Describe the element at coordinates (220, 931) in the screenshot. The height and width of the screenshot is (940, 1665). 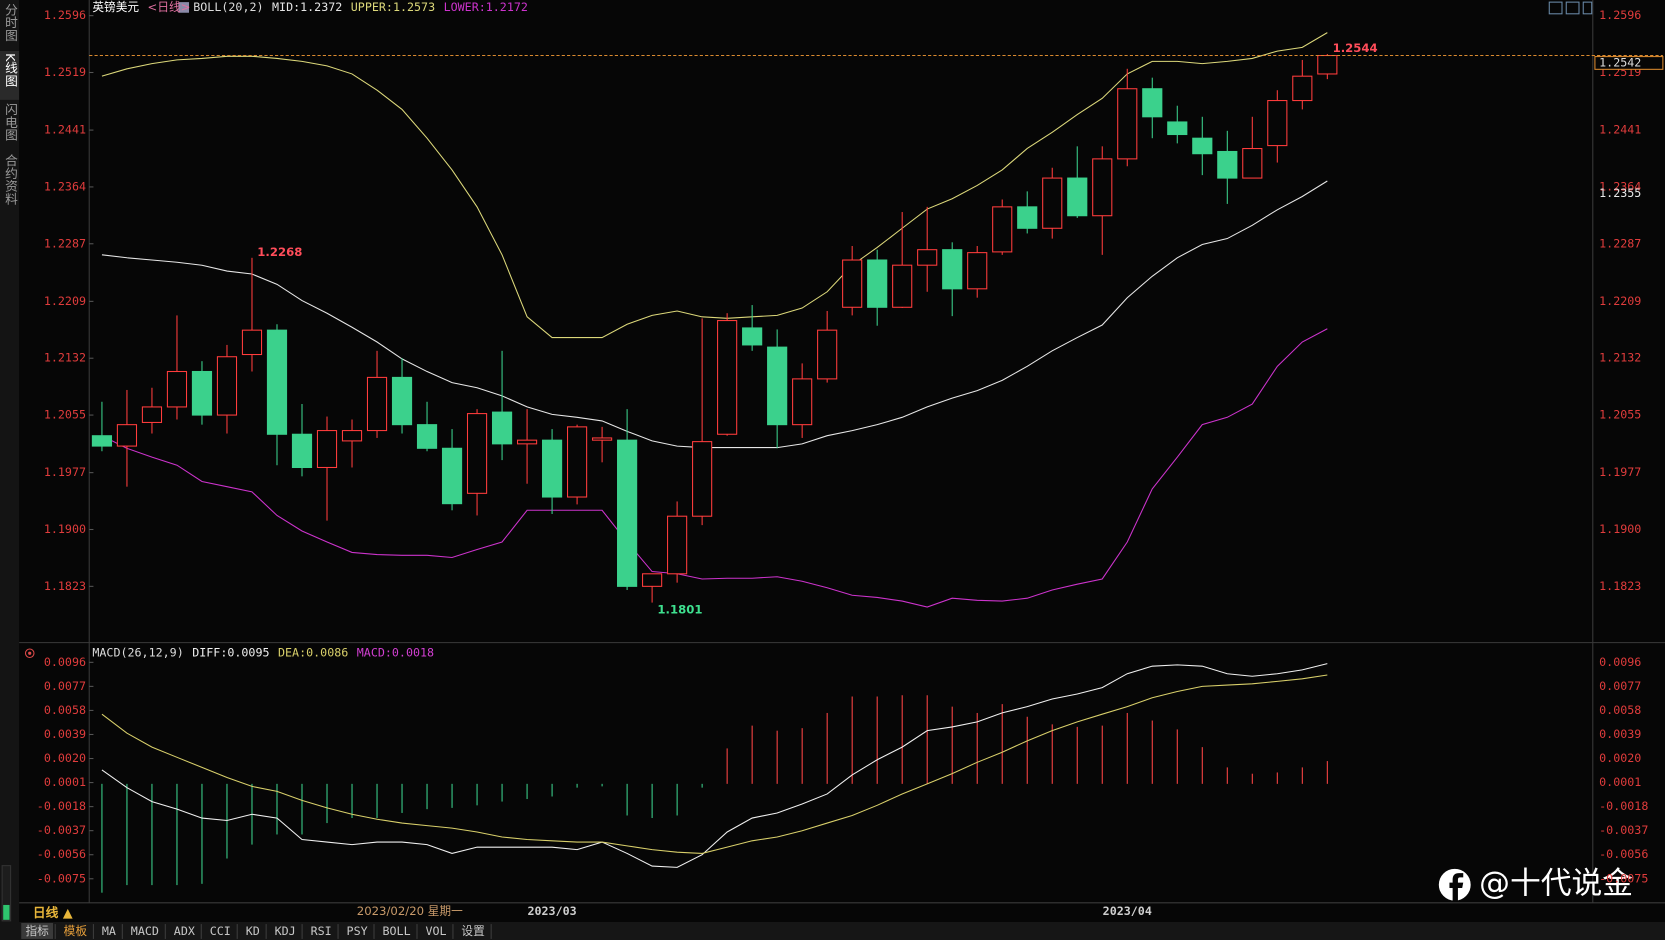
I see `toolbar-item: CCI` at that location.